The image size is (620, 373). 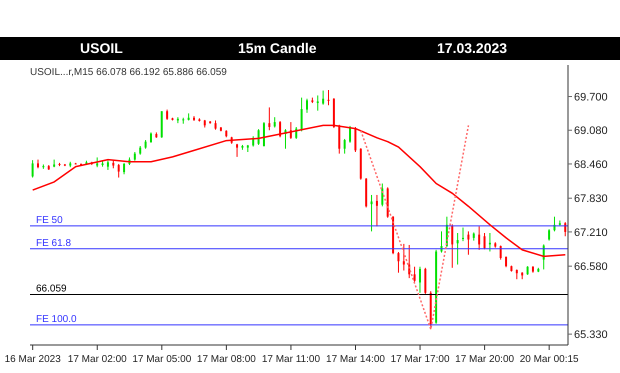 I want to click on chart-subtitle: 15m Candle, so click(x=277, y=48).